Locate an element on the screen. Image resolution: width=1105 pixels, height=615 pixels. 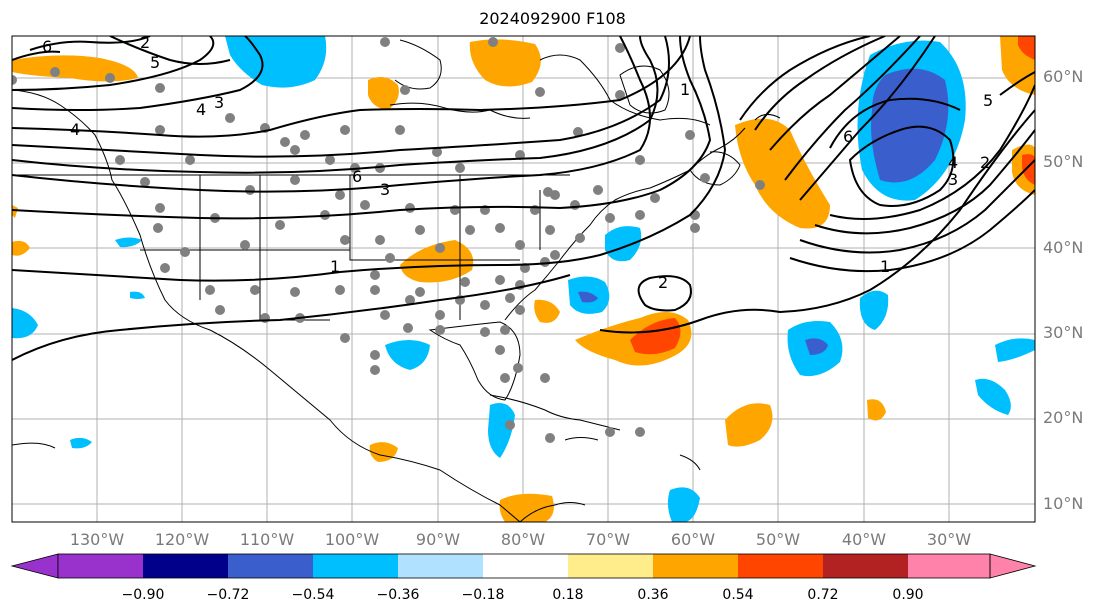
lon-label: 80°W is located at coordinates (523, 539).